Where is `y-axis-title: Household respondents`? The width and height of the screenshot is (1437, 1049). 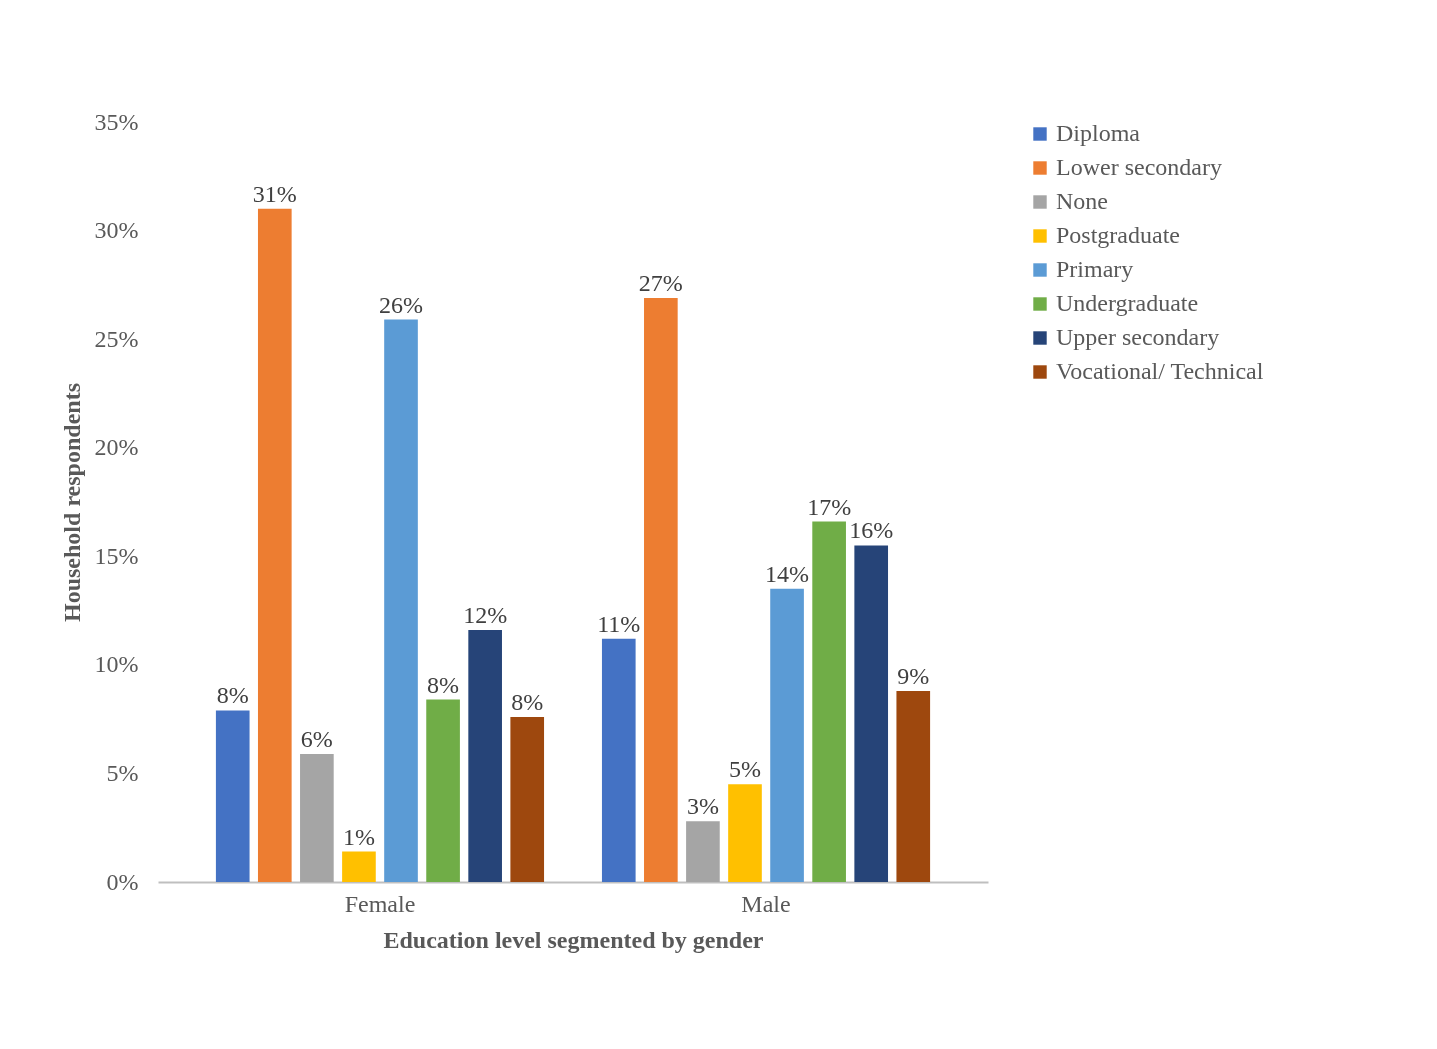
y-axis-title: Household respondents is located at coordinates (71, 502).